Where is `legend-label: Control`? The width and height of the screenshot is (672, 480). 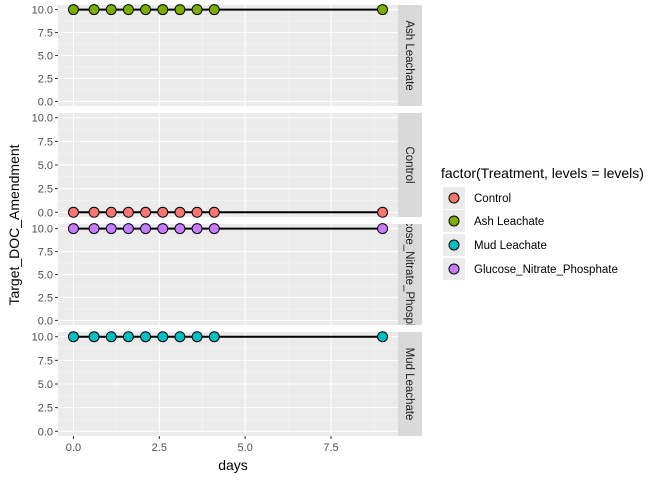 legend-label: Control is located at coordinates (492, 199).